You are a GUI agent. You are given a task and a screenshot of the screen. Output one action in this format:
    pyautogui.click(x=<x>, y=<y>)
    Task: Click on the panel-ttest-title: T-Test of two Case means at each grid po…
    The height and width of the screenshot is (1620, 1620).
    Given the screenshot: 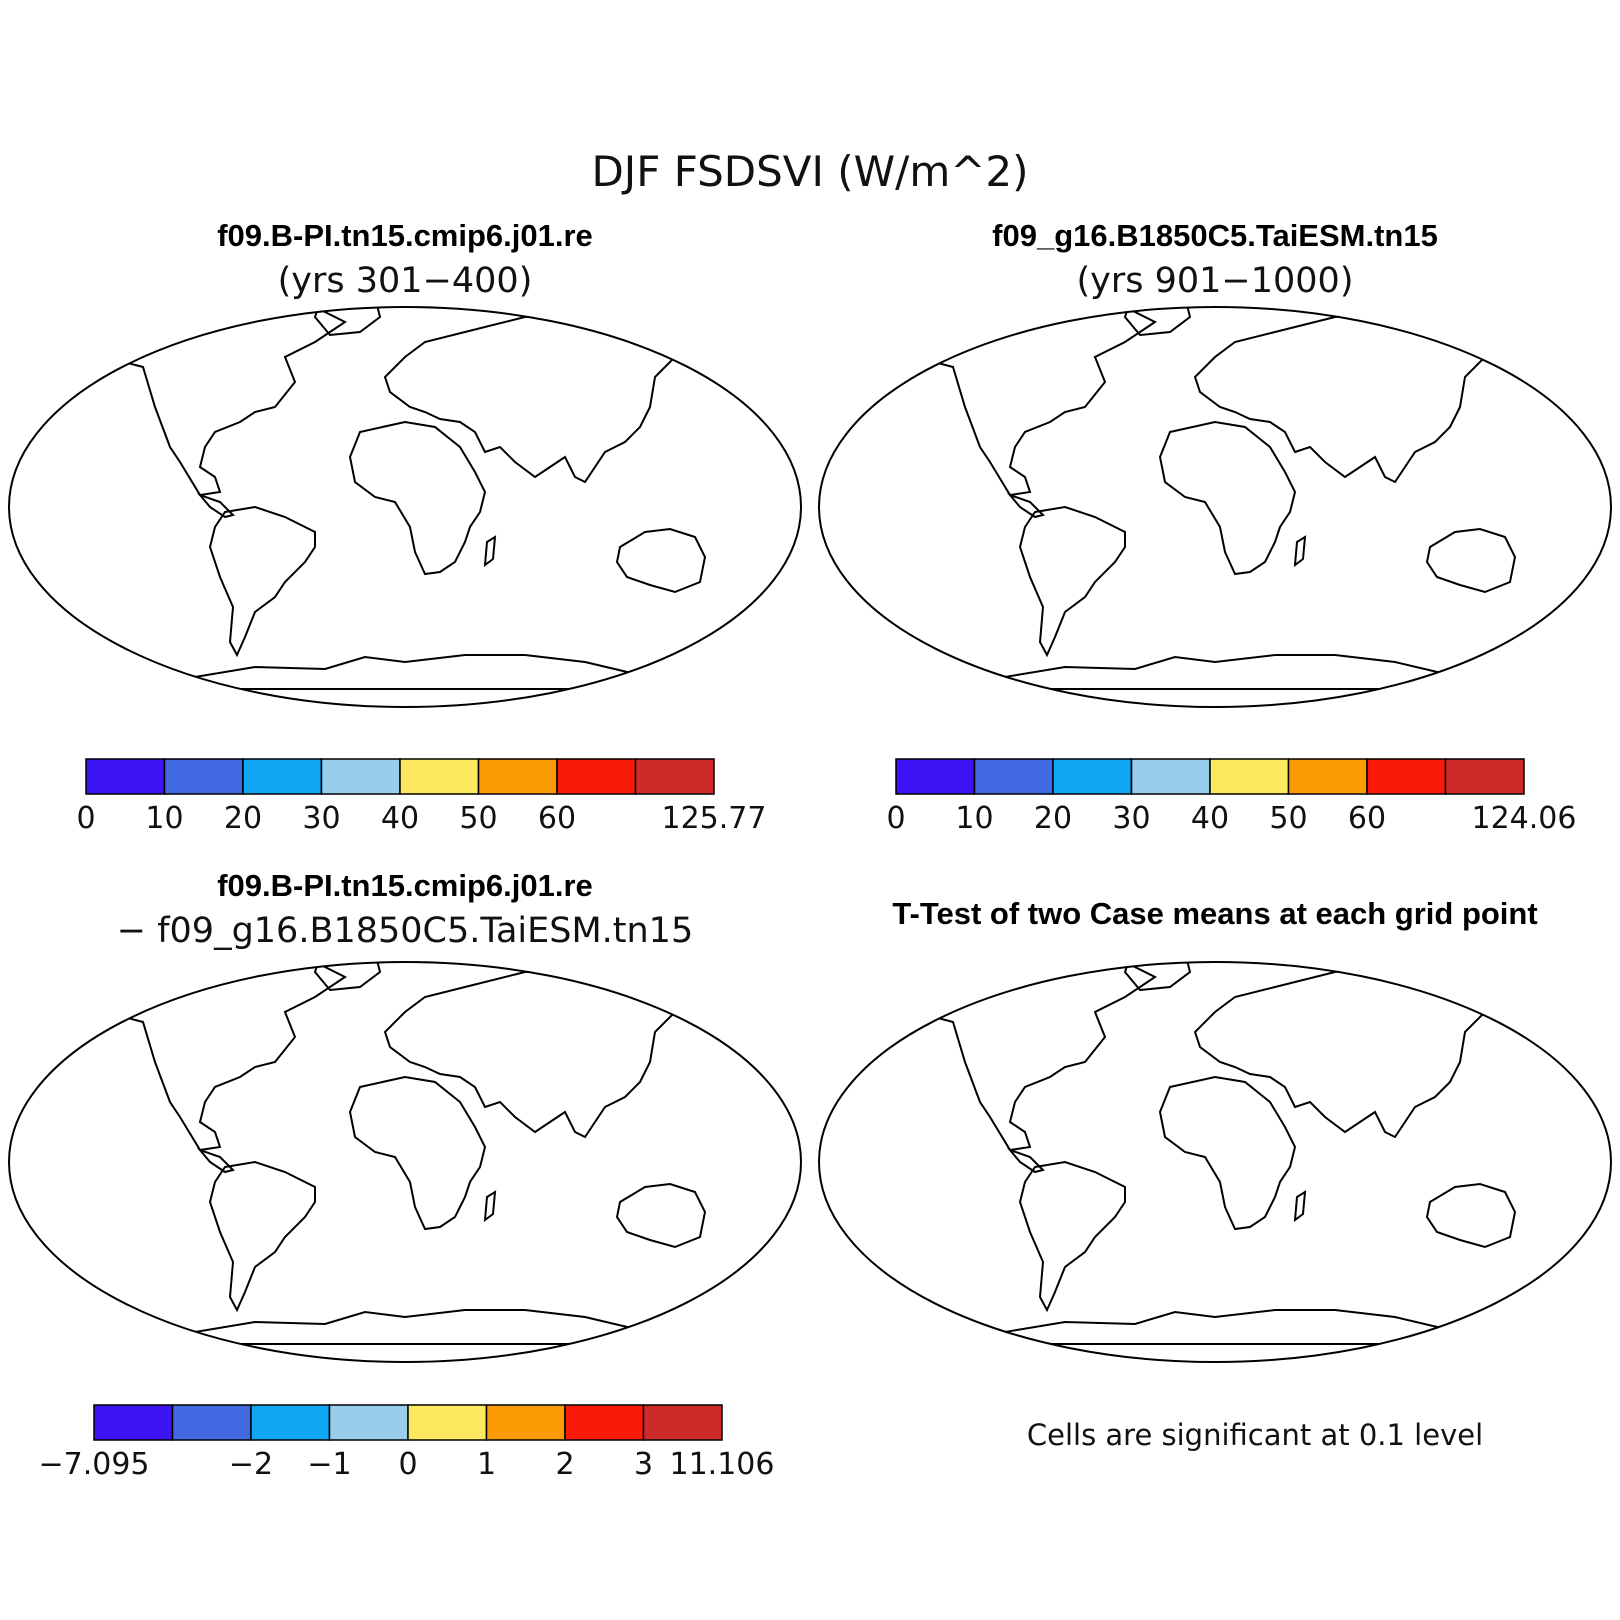 What is the action you would take?
    pyautogui.click(x=1214, y=913)
    